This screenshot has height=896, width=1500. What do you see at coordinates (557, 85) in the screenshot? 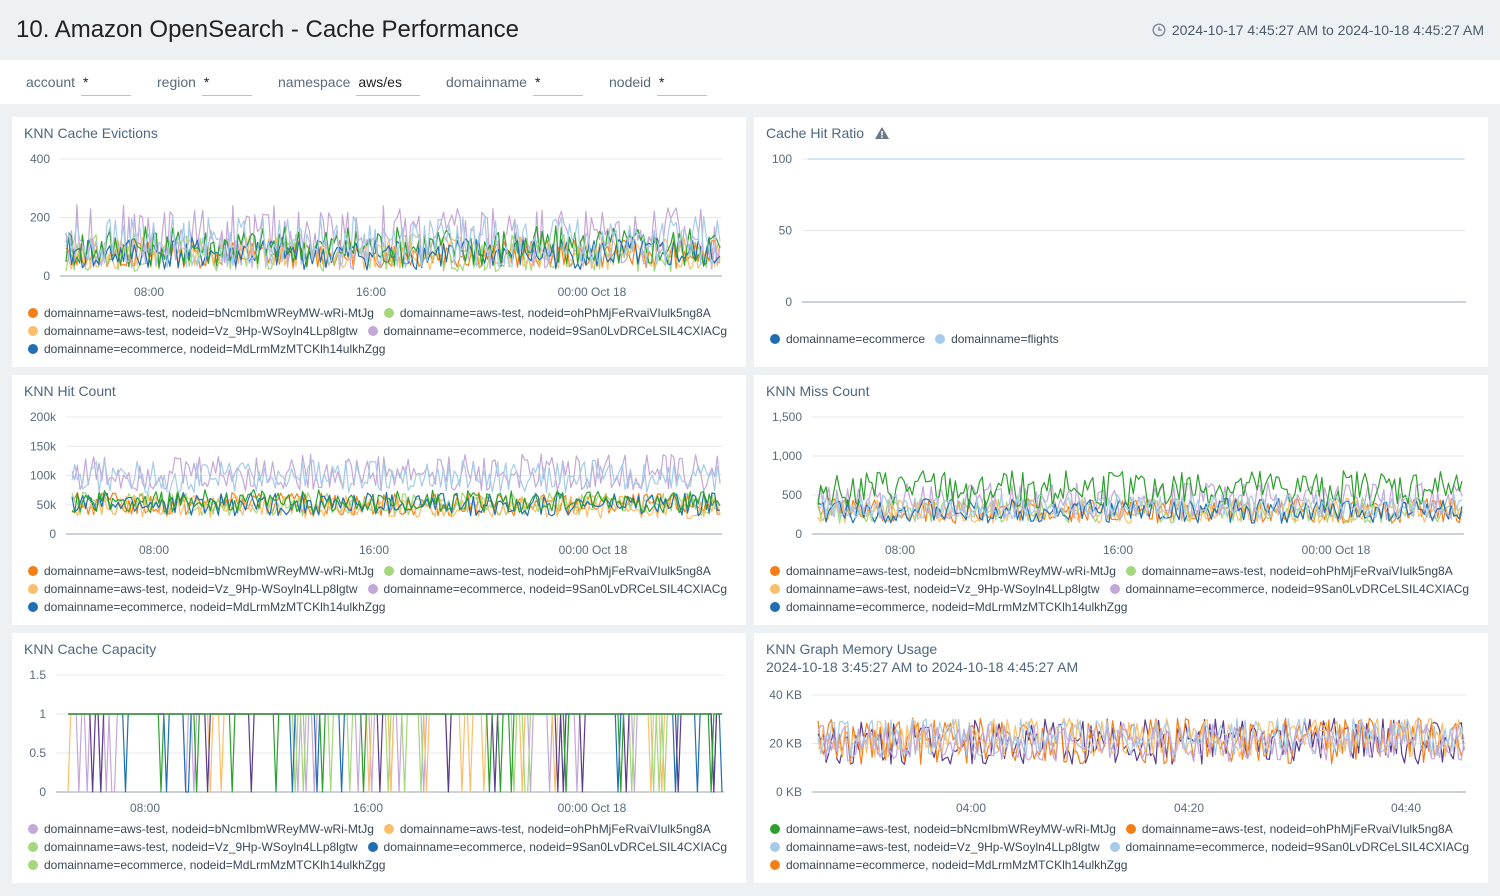
I see `filter-domainname-input: *` at bounding box center [557, 85].